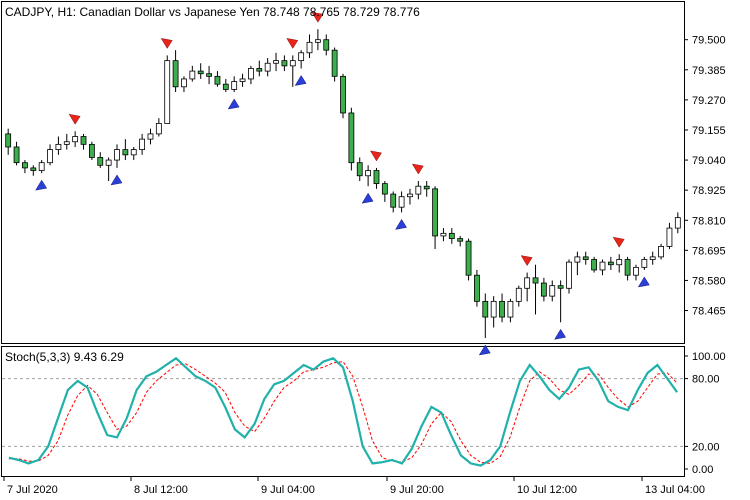  I want to click on stochastic-axis-label: 0.00, so click(702, 470).